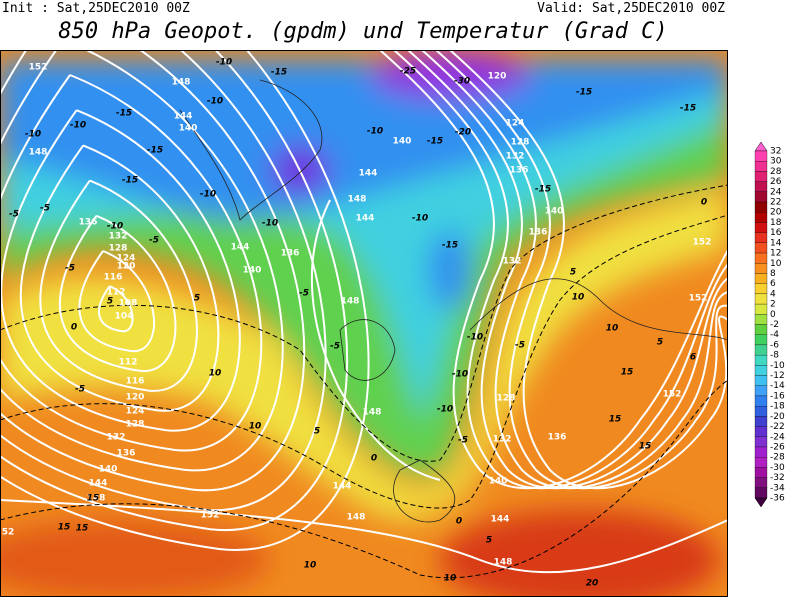 The height and width of the screenshot is (597, 790). I want to click on colorbar-label: 6, so click(773, 284).